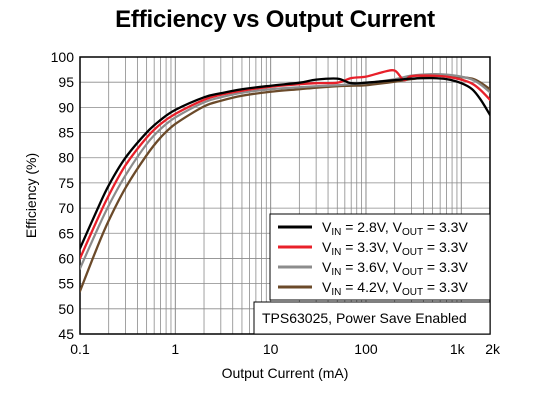 The width and height of the screenshot is (550, 407). I want to click on x-tick-labels: 0.1 1 10 100 1k 2k, so click(285, 349).